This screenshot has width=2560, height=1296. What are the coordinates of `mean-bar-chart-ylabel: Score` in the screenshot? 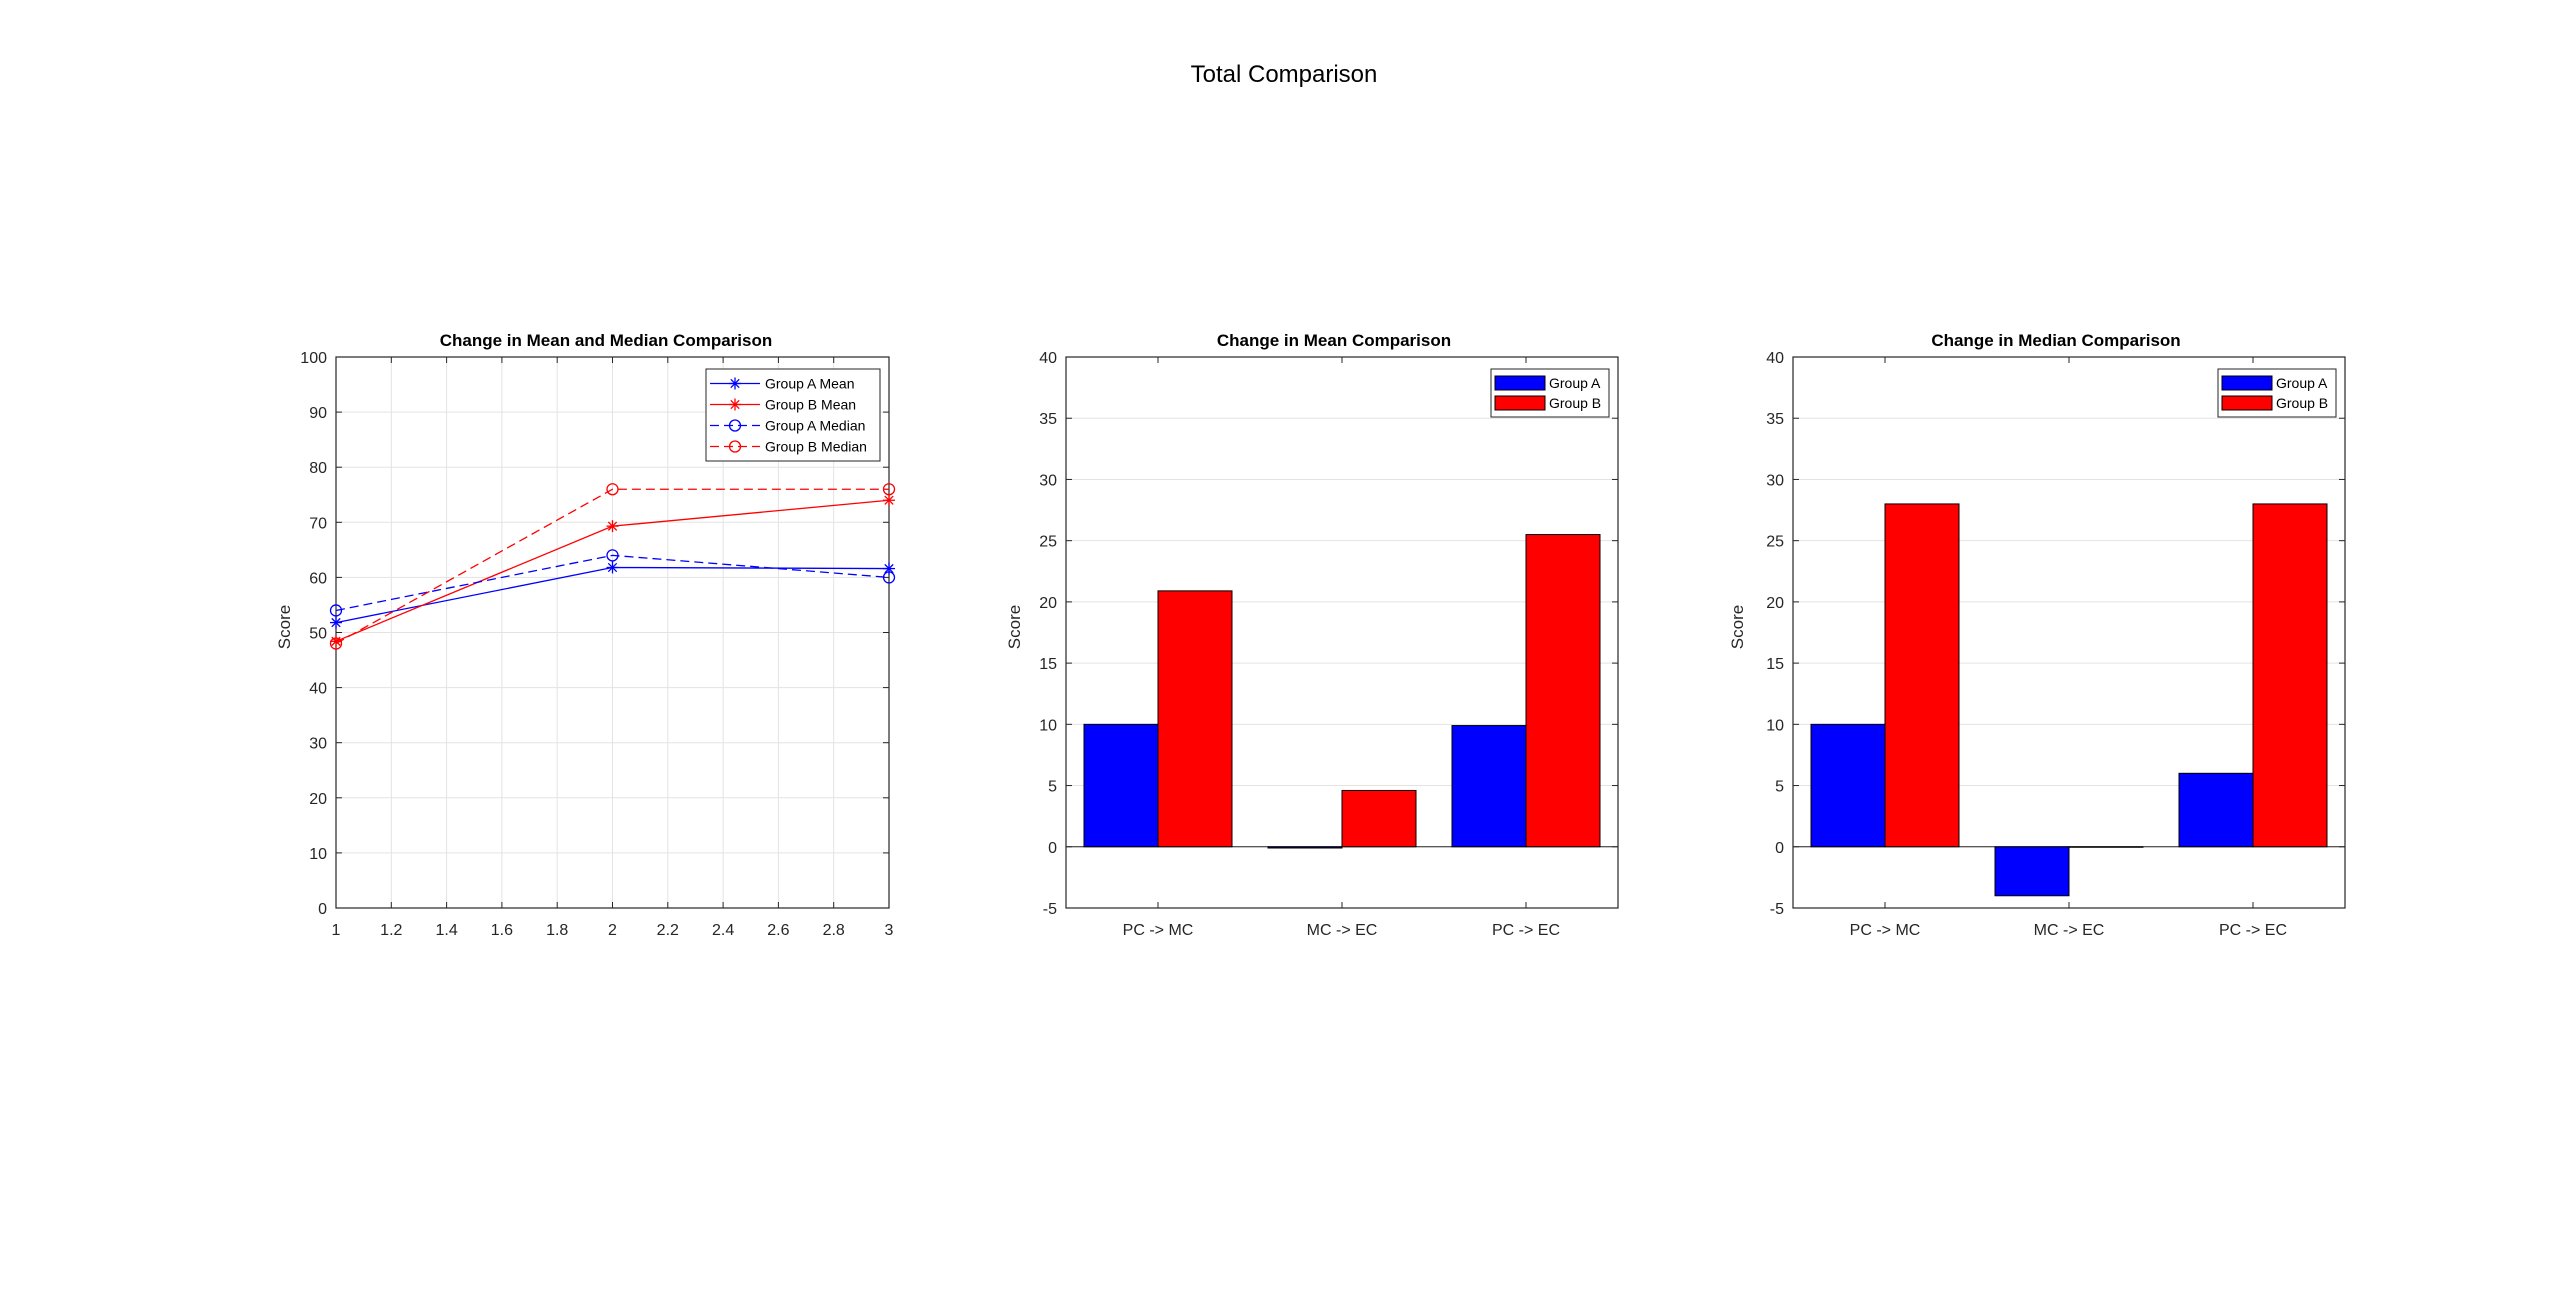 It's located at (1014, 627).